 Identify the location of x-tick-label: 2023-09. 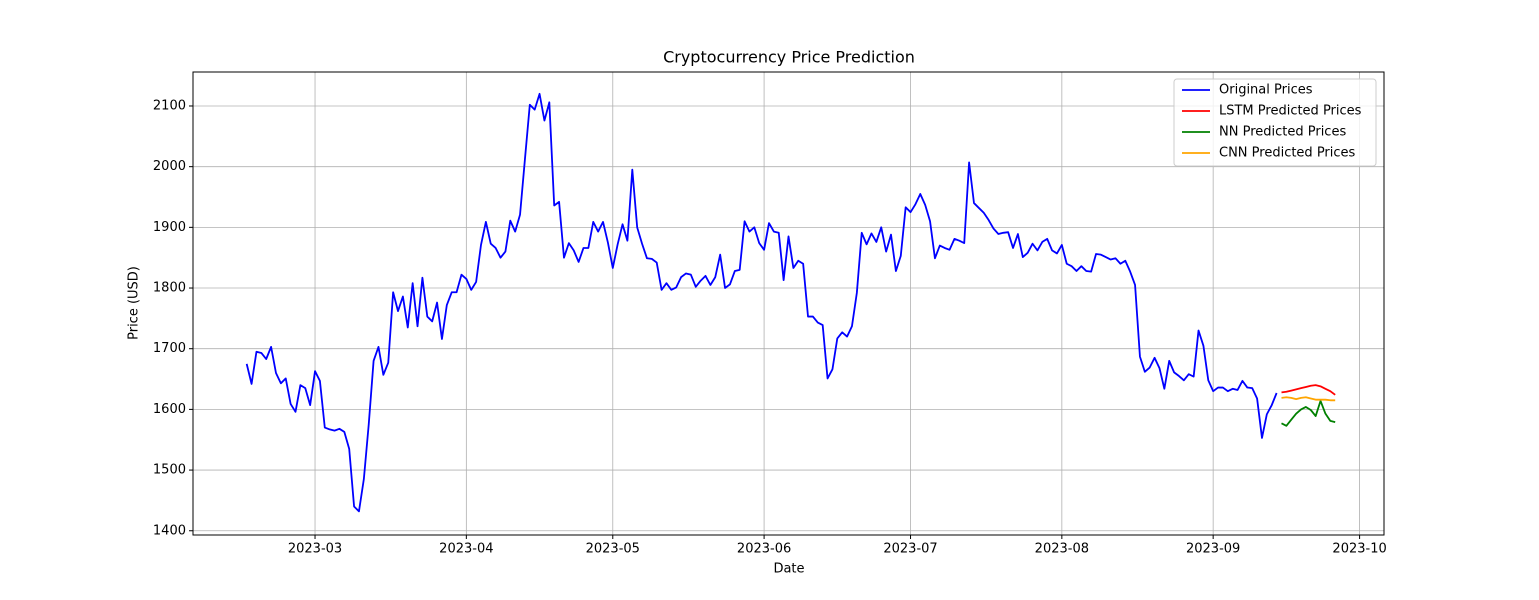
(1213, 549).